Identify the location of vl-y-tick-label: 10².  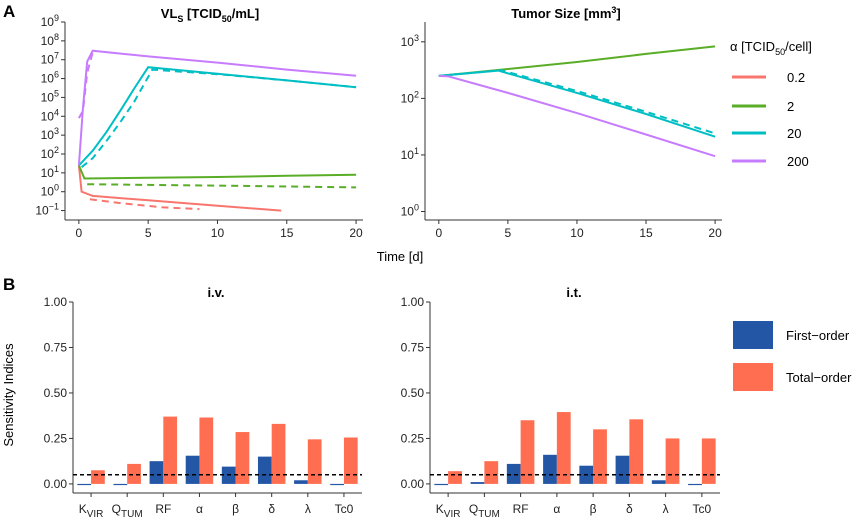
(50, 153).